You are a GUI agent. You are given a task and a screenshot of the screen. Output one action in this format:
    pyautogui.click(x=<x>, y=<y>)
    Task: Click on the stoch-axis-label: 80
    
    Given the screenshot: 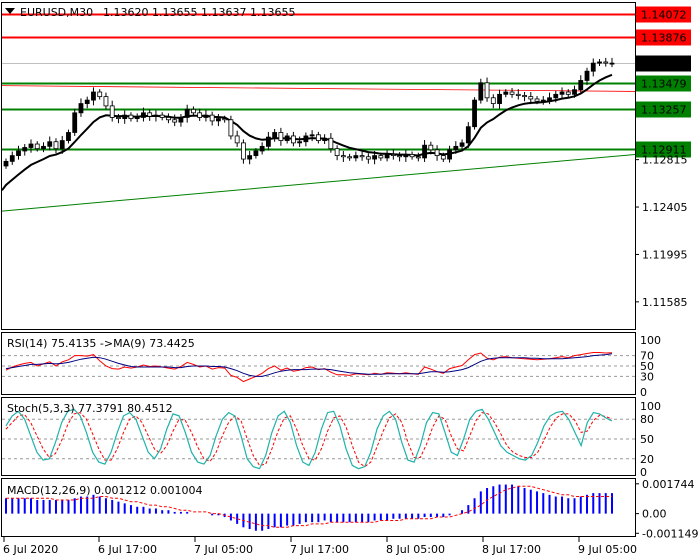 What is the action you would take?
    pyautogui.click(x=647, y=419)
    